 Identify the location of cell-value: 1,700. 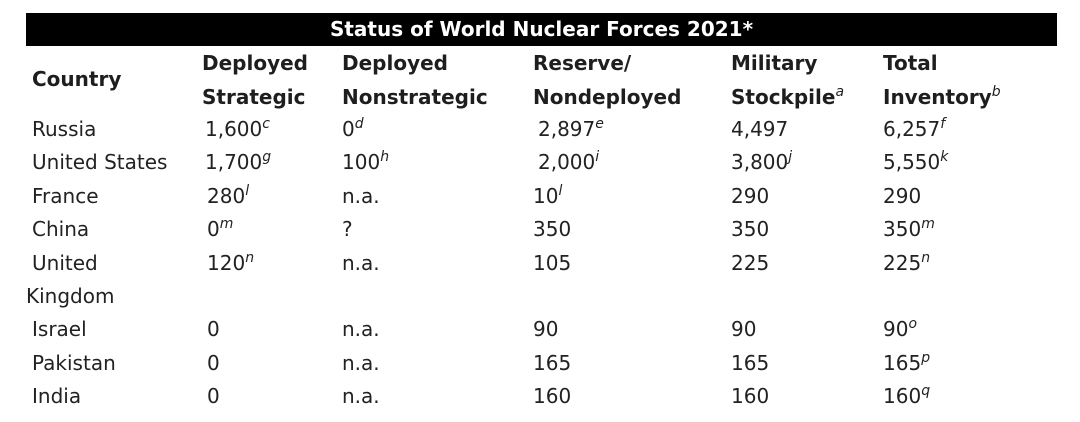
(234, 162).